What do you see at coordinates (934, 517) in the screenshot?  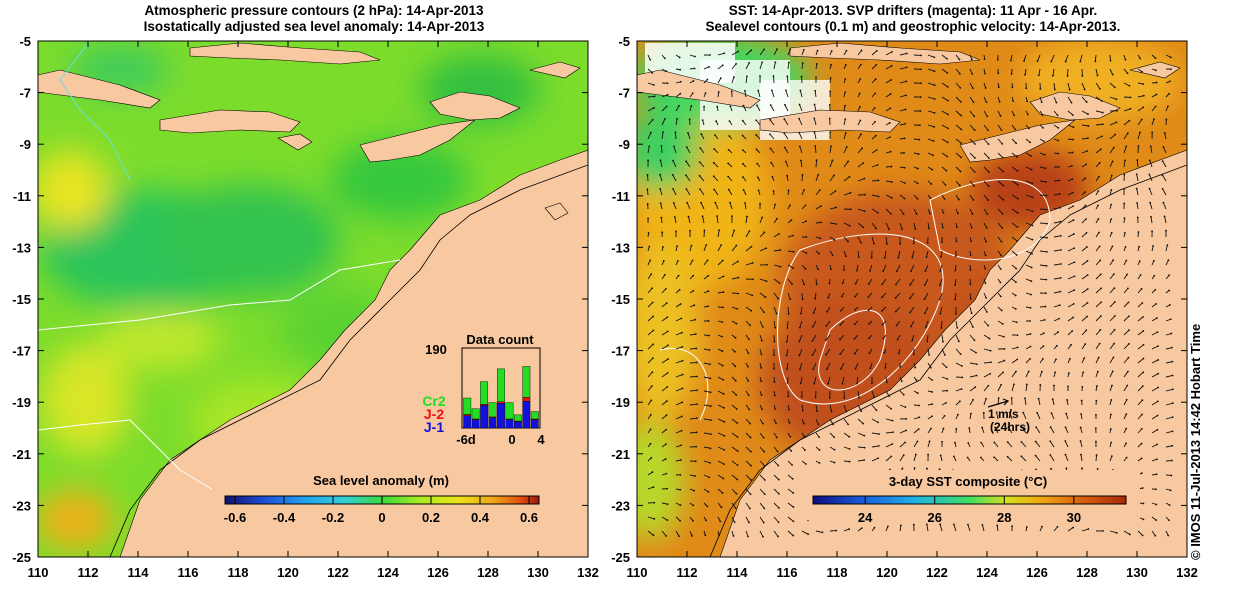 I see `colorbar-tick-label: 26` at bounding box center [934, 517].